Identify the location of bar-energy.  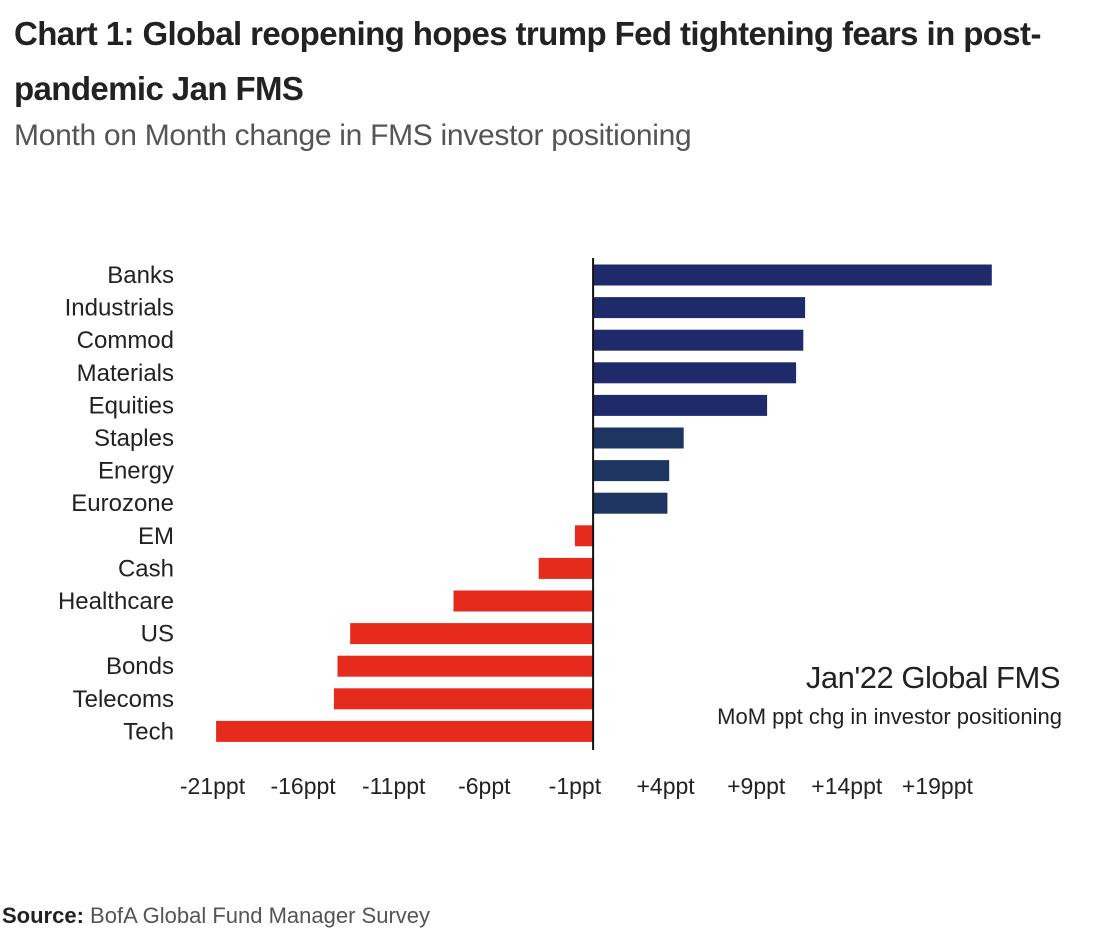
(631, 471).